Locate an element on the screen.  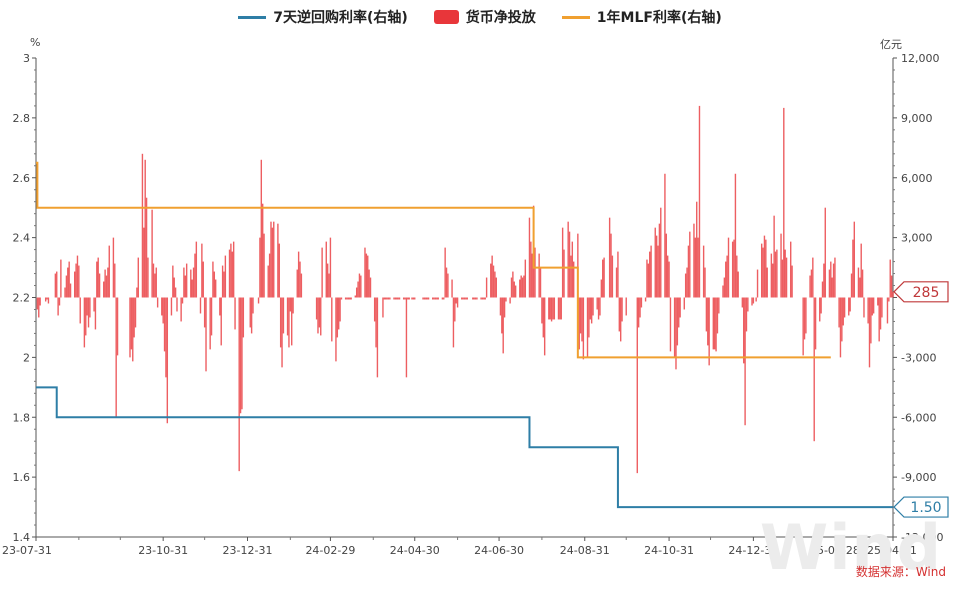
left-tick-label: 3 is located at coordinates (26, 58).